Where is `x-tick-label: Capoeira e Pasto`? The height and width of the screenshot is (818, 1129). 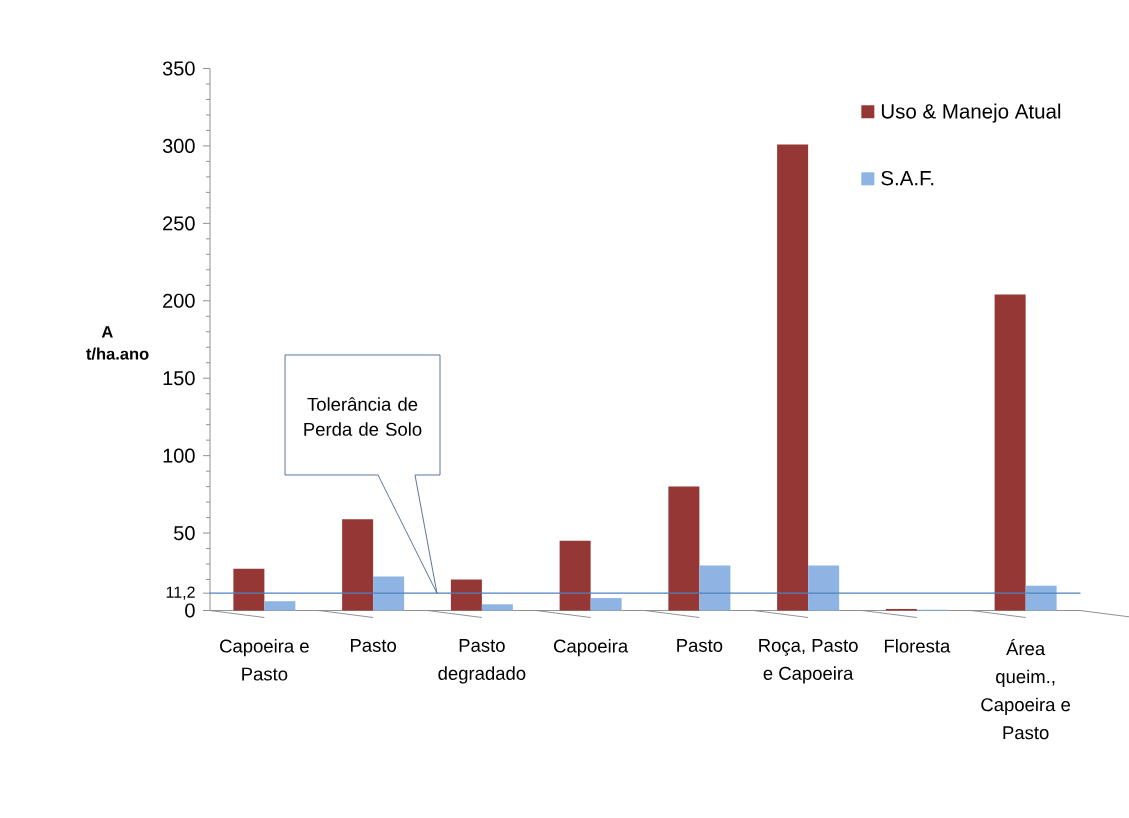
x-tick-label: Capoeira e Pasto is located at coordinates (264, 660).